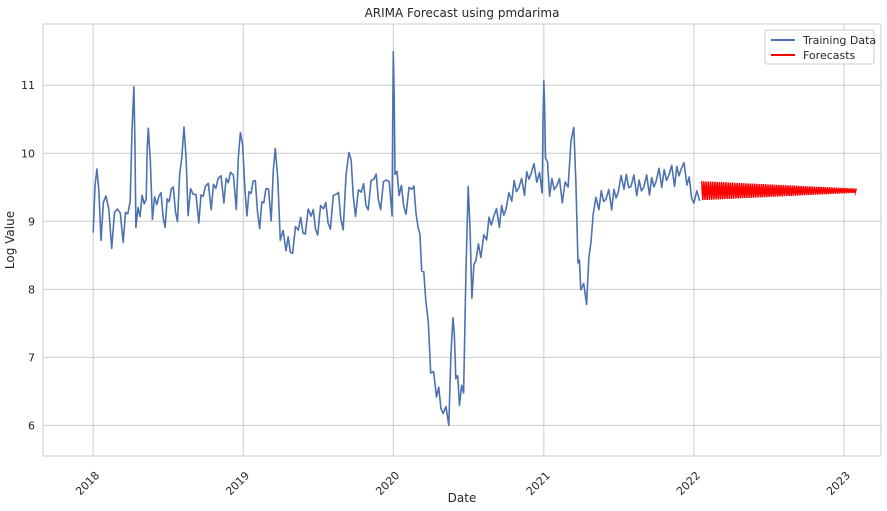 This screenshot has height=511, width=887. What do you see at coordinates (462, 13) in the screenshot?
I see `chart-title: ARIMA Forecast using pmdarima` at bounding box center [462, 13].